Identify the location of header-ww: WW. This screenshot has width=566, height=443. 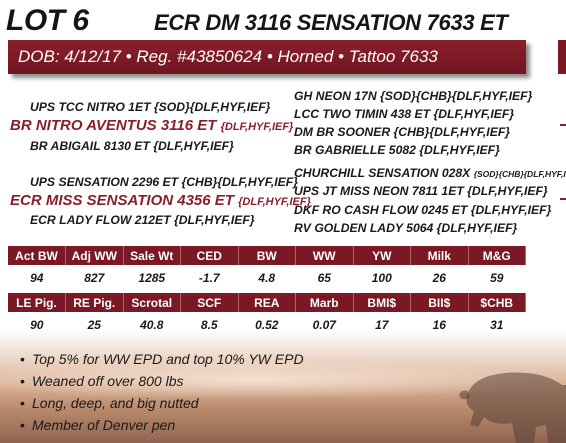
(324, 255).